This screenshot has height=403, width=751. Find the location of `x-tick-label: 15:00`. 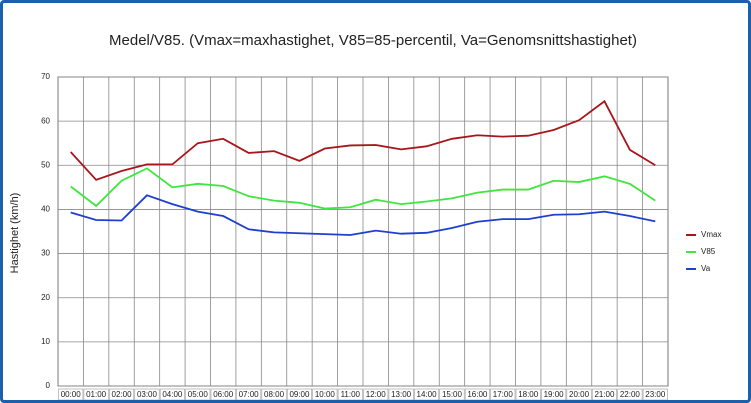

x-tick-label: 15:00 is located at coordinates (452, 394).